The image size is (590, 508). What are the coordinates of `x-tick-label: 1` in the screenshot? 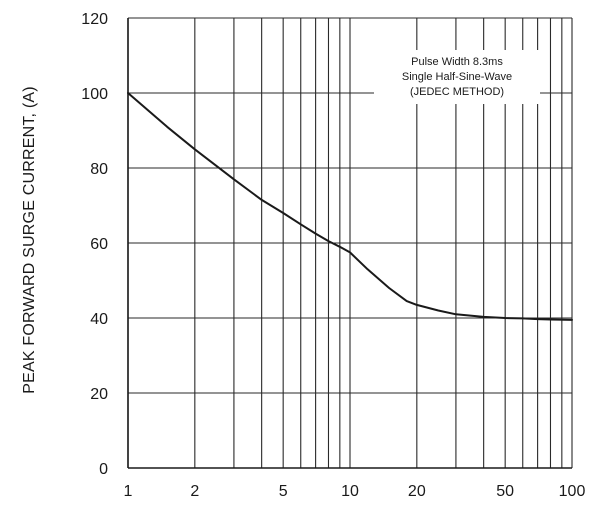 It's located at (128, 491).